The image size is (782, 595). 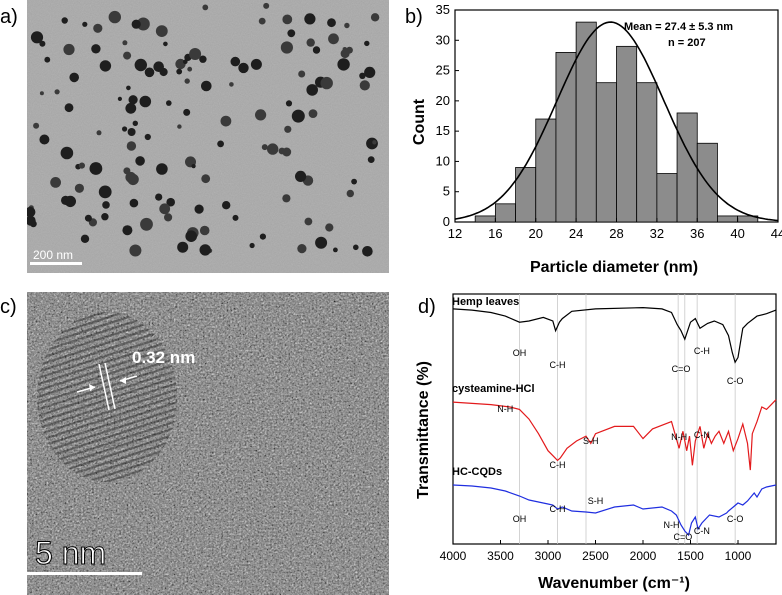 What do you see at coordinates (455, 233) in the screenshot?
I see `x-tick-label: 12` at bounding box center [455, 233].